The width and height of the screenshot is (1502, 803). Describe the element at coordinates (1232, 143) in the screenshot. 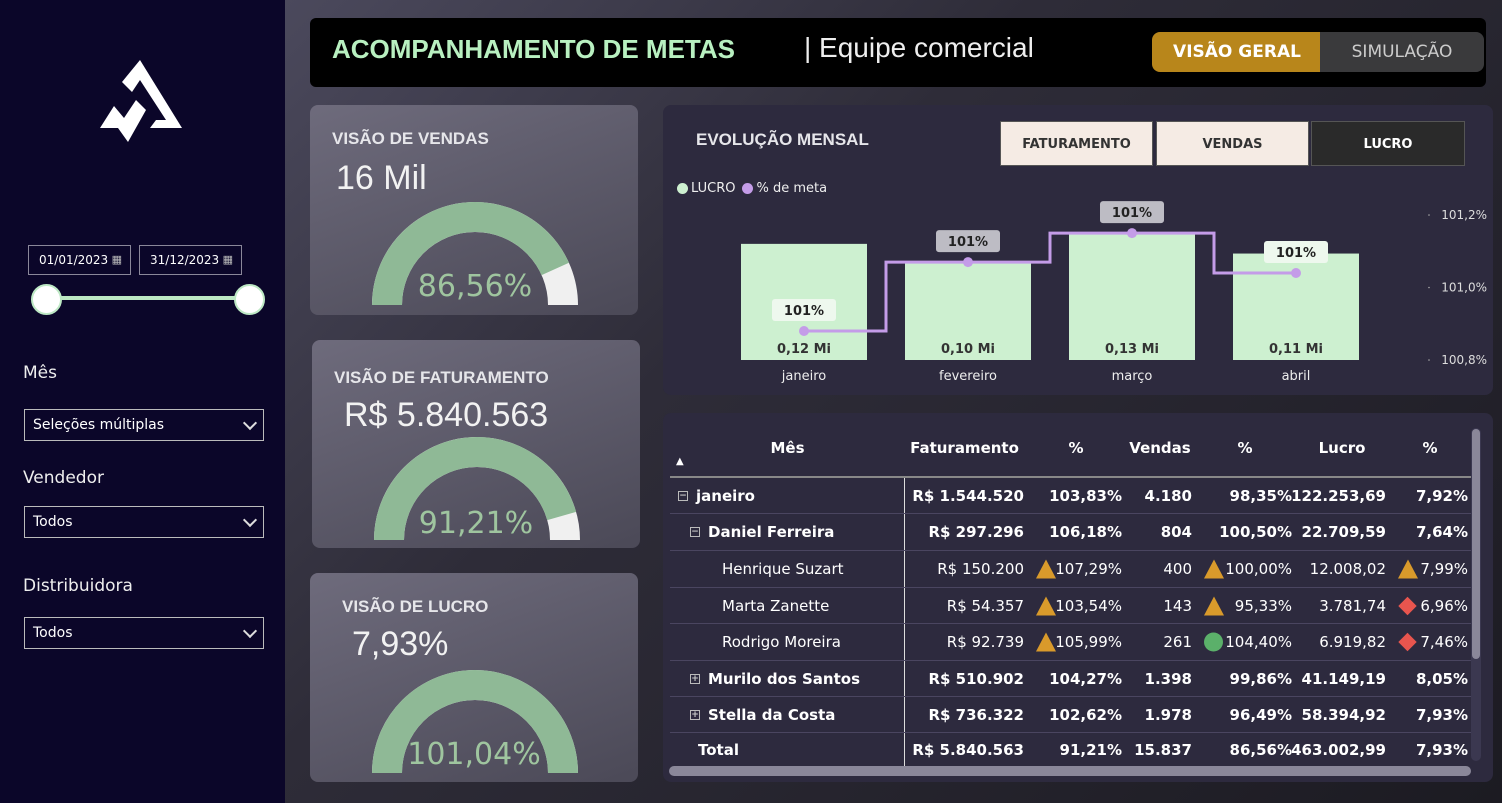

I see `vendas-button: VENDAS` at that location.